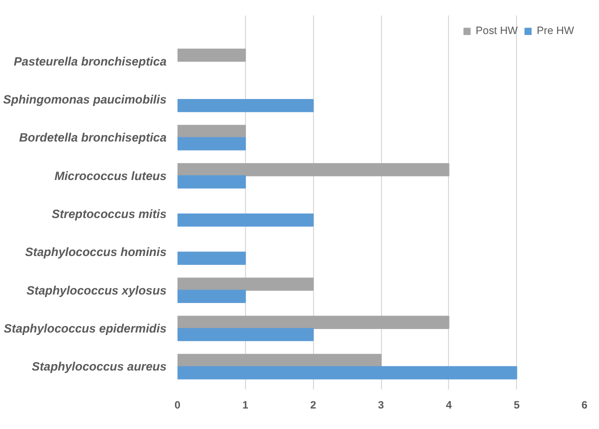 The image size is (599, 429). I want to click on legend-label: Post HW, so click(497, 31).